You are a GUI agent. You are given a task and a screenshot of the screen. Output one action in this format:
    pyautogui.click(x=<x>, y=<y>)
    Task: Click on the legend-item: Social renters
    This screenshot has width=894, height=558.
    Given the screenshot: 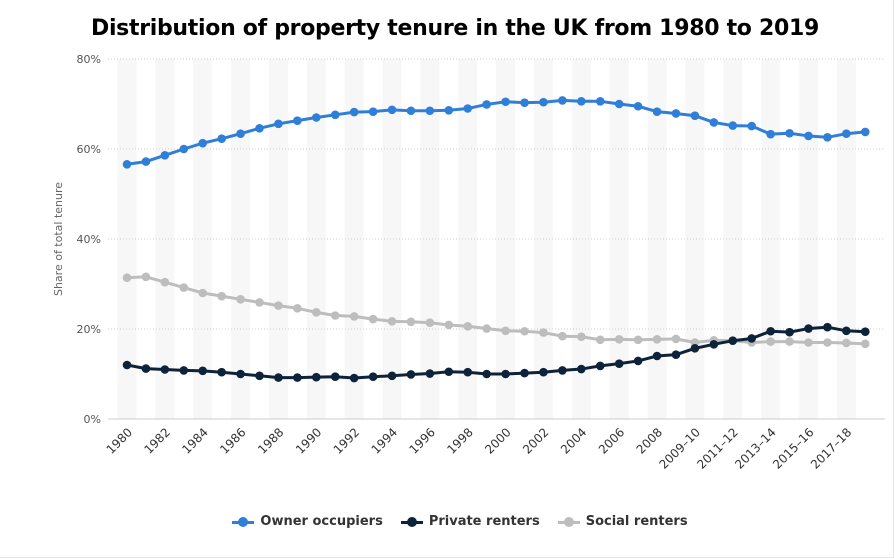 What is the action you would take?
    pyautogui.click(x=622, y=521)
    